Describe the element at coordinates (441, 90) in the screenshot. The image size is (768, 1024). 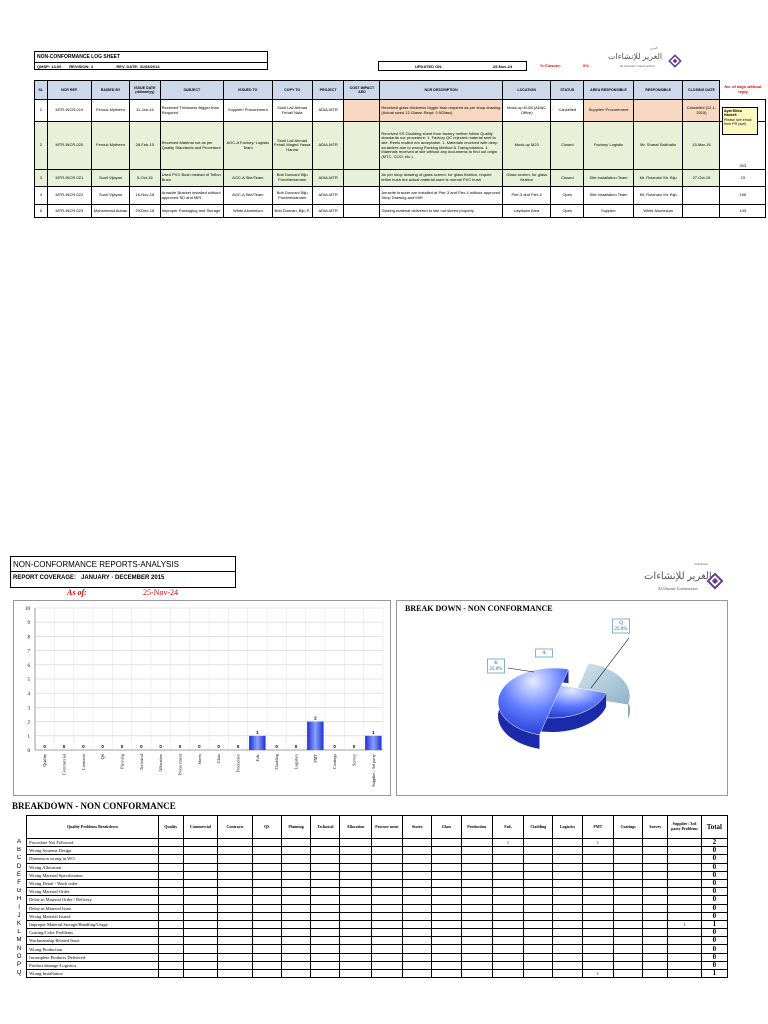
I see `col-ncr-description: NCR DESCRIPTION` at that location.